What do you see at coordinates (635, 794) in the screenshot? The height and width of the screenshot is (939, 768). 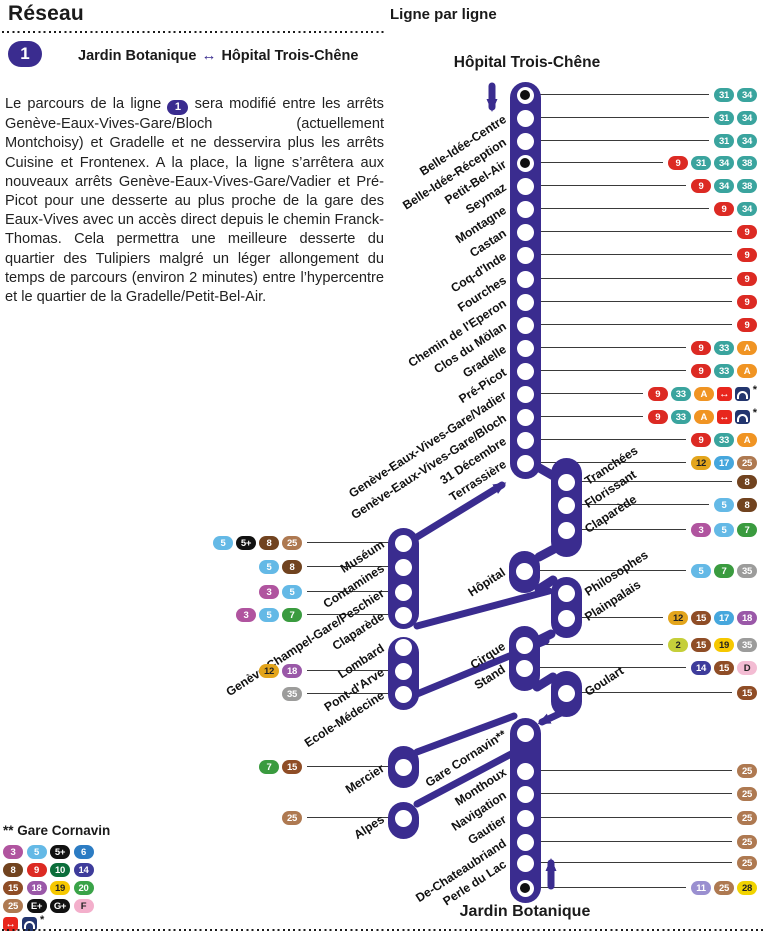 I see `connection-line-navigation` at bounding box center [635, 794].